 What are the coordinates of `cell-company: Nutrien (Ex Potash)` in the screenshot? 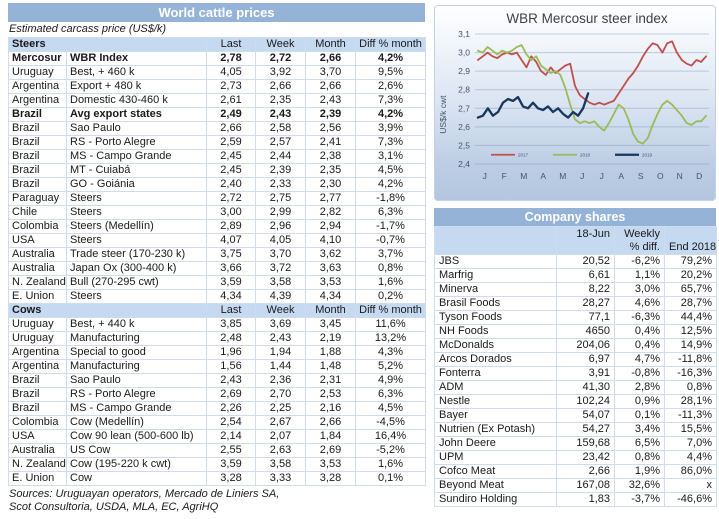 It's located at (495, 429).